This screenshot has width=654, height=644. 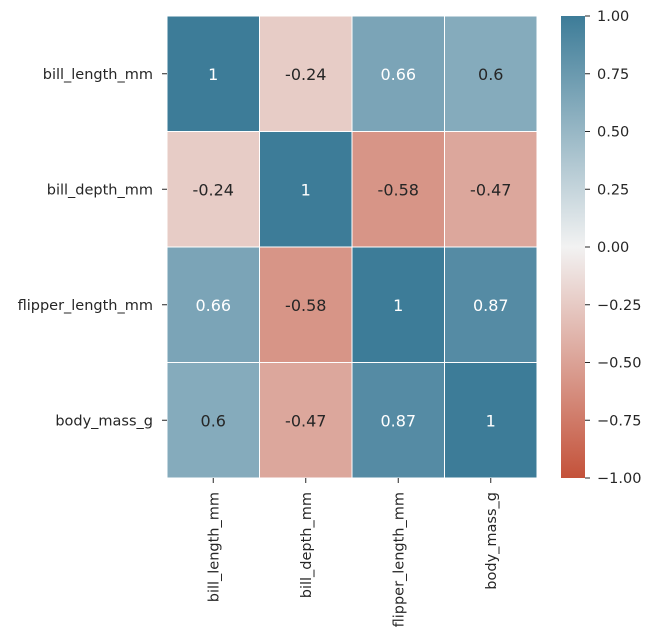 I want to click on colorbar-gradient, so click(x=573, y=247).